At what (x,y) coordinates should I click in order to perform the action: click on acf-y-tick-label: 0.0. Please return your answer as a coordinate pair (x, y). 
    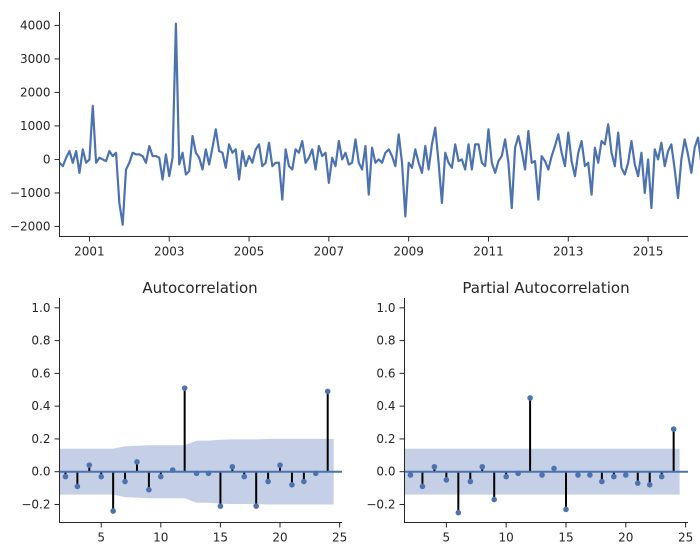
    Looking at the image, I should click on (40, 472).